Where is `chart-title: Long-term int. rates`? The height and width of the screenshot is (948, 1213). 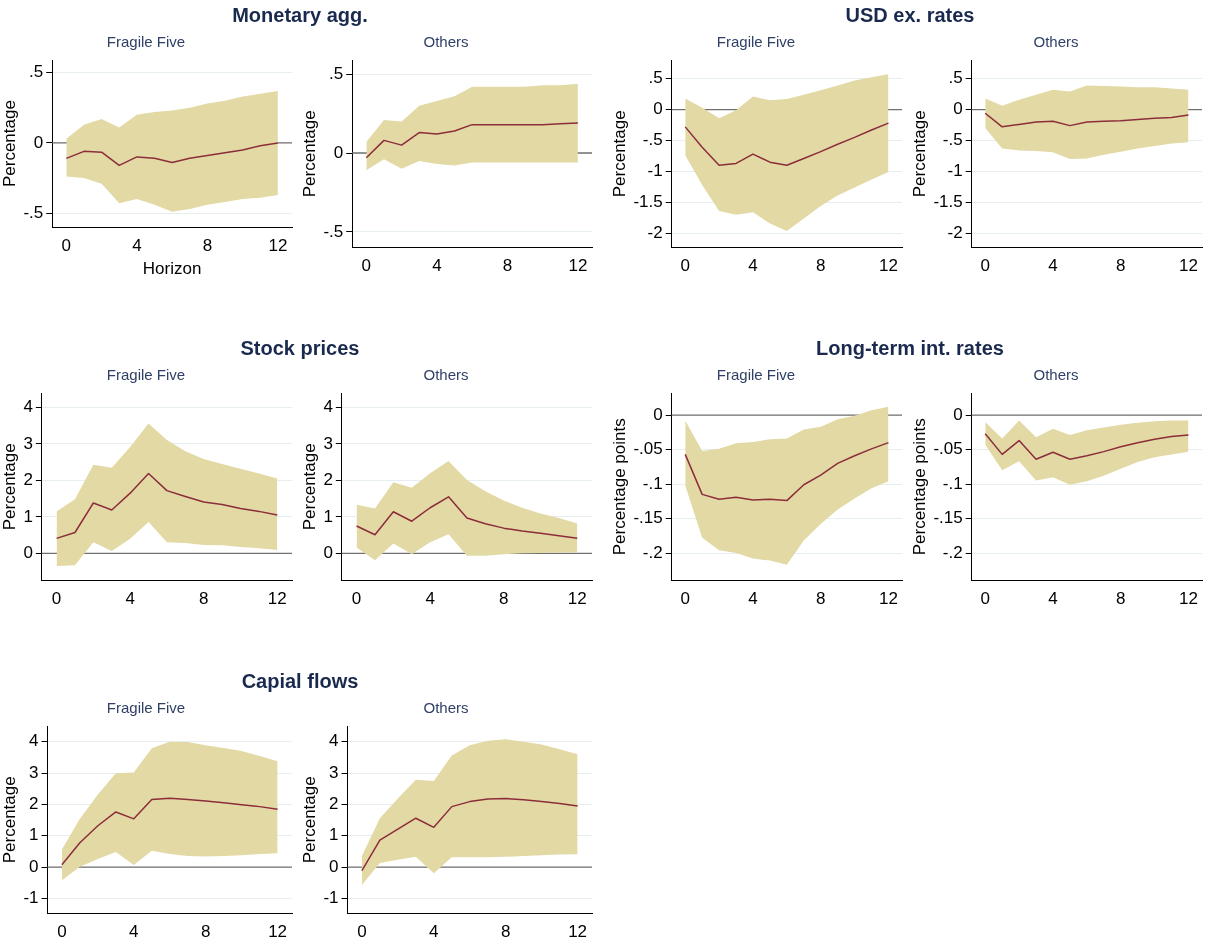 chart-title: Long-term int. rates is located at coordinates (910, 348).